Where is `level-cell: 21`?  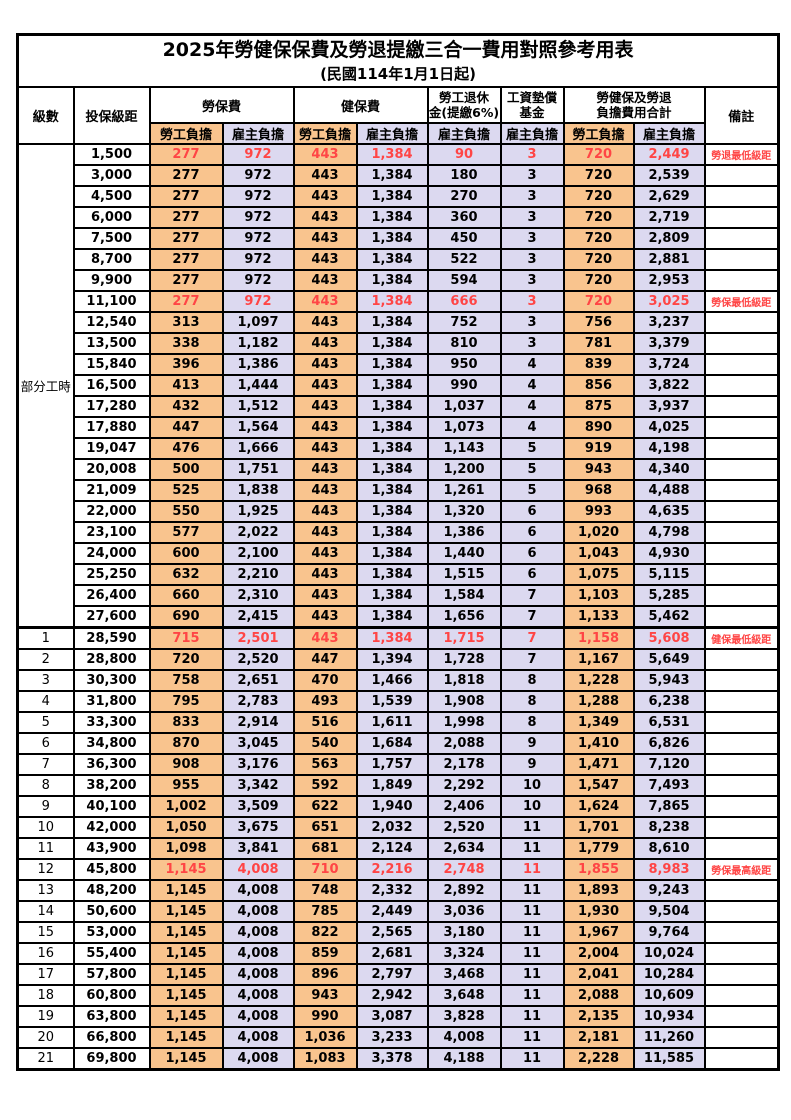
level-cell: 21 is located at coordinates (45, 1059).